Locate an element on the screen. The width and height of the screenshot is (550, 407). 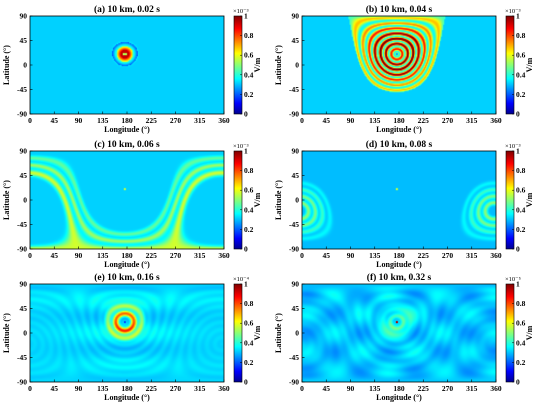
colorbar-multiplier: ×10⁻⁵ is located at coordinates (513, 279).